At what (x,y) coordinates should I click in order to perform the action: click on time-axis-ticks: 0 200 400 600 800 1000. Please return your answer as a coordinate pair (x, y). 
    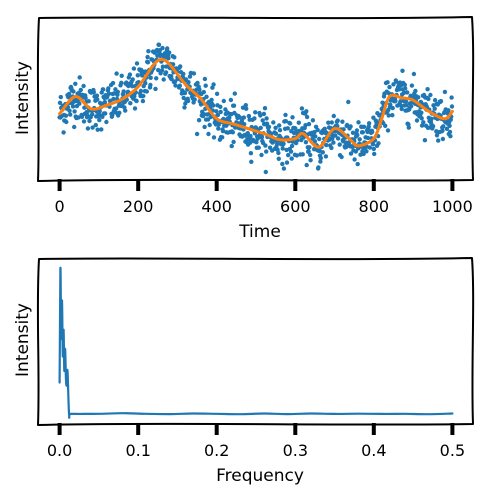
    Looking at the image, I should click on (264, 197).